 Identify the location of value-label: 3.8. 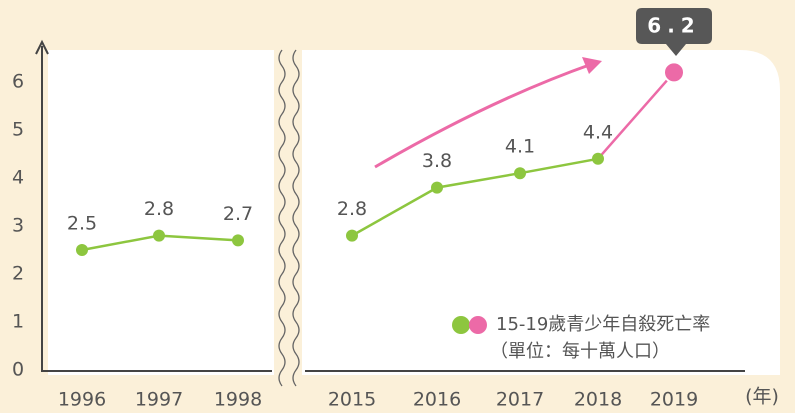
(437, 161).